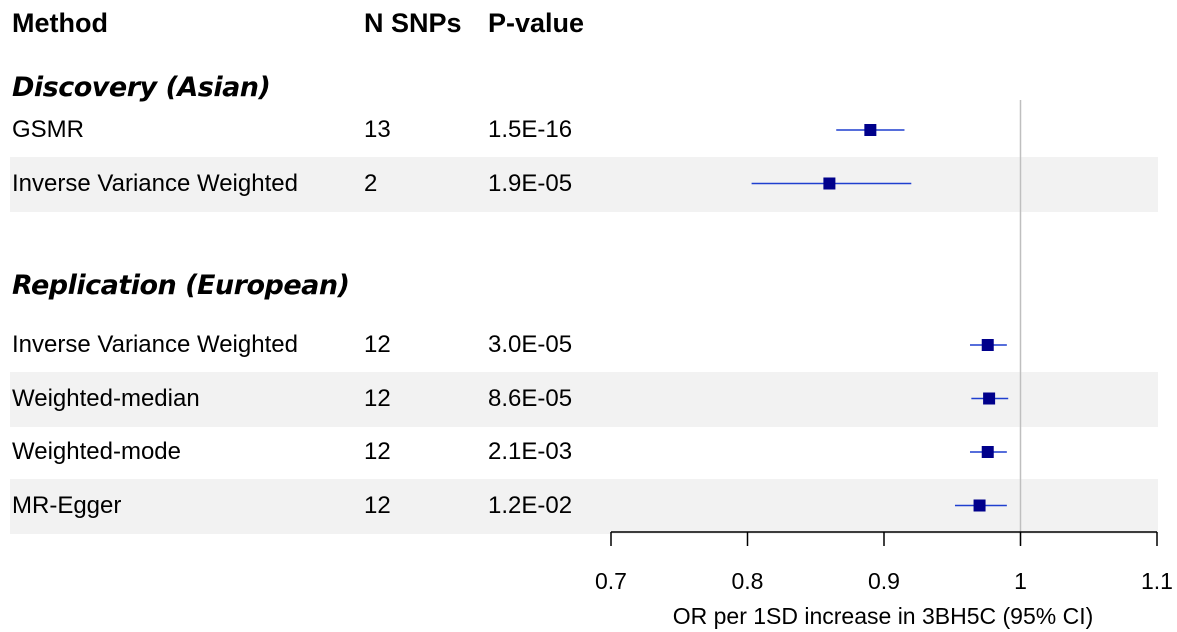  Describe the element at coordinates (181, 285) in the screenshot. I see `section-title: Replication (European)` at that location.